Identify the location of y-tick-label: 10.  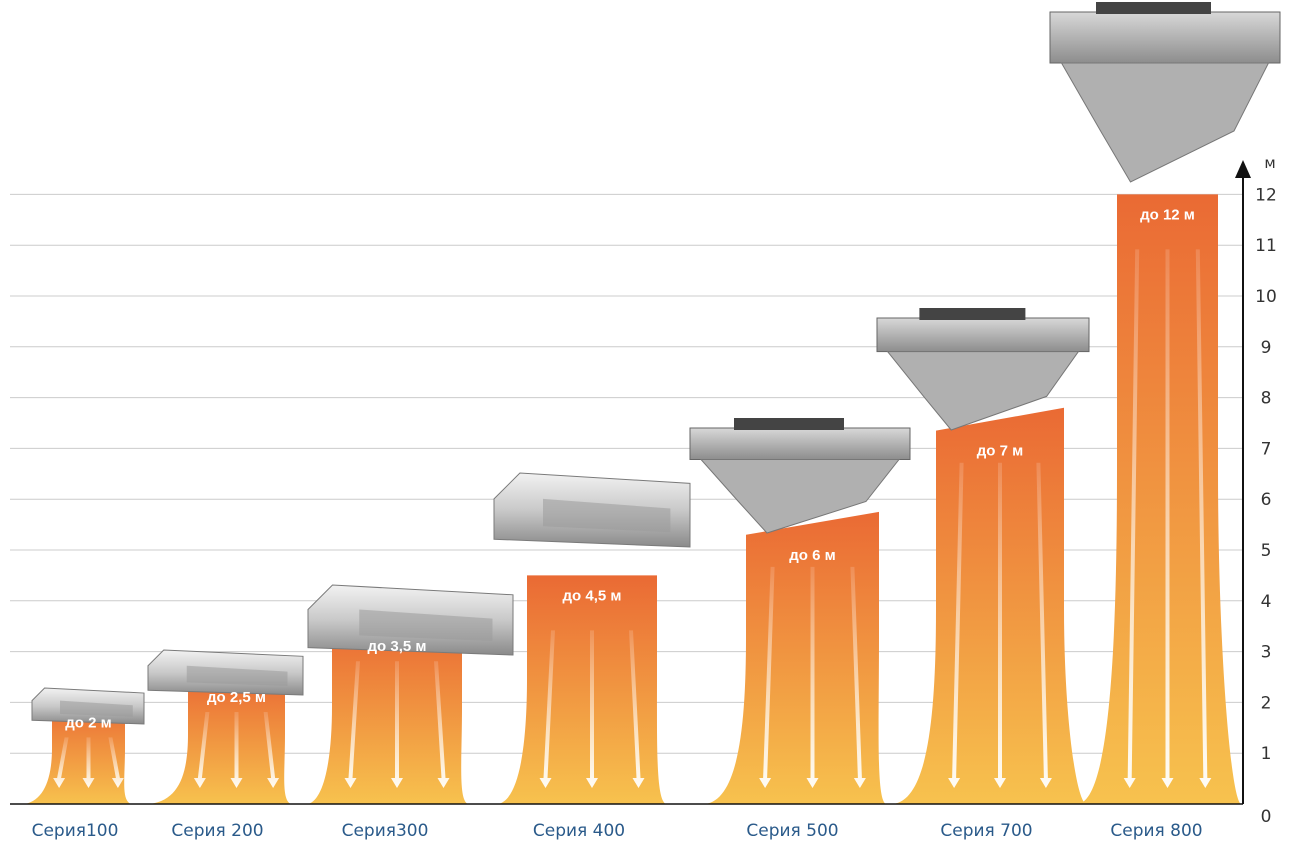
(1266, 297).